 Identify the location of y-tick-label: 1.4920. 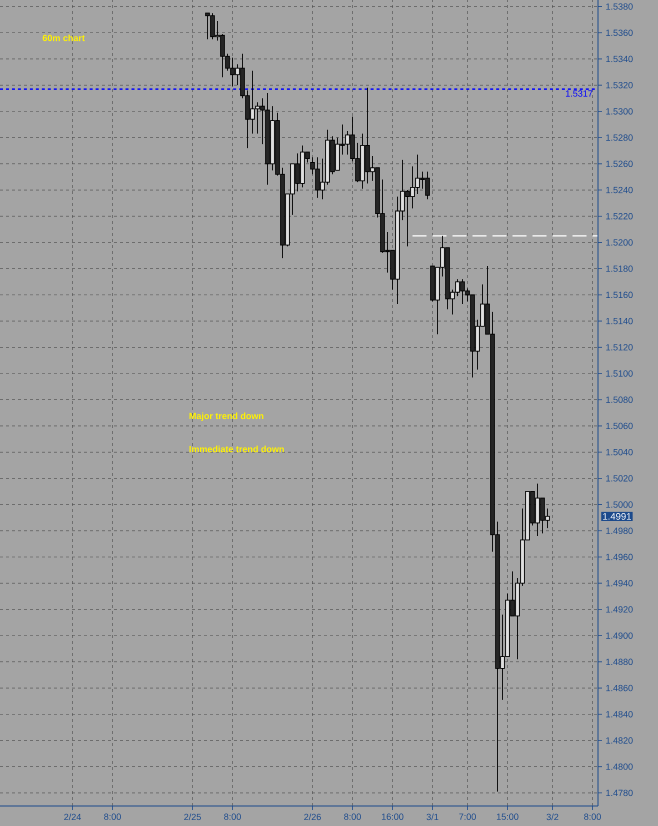
(619, 609).